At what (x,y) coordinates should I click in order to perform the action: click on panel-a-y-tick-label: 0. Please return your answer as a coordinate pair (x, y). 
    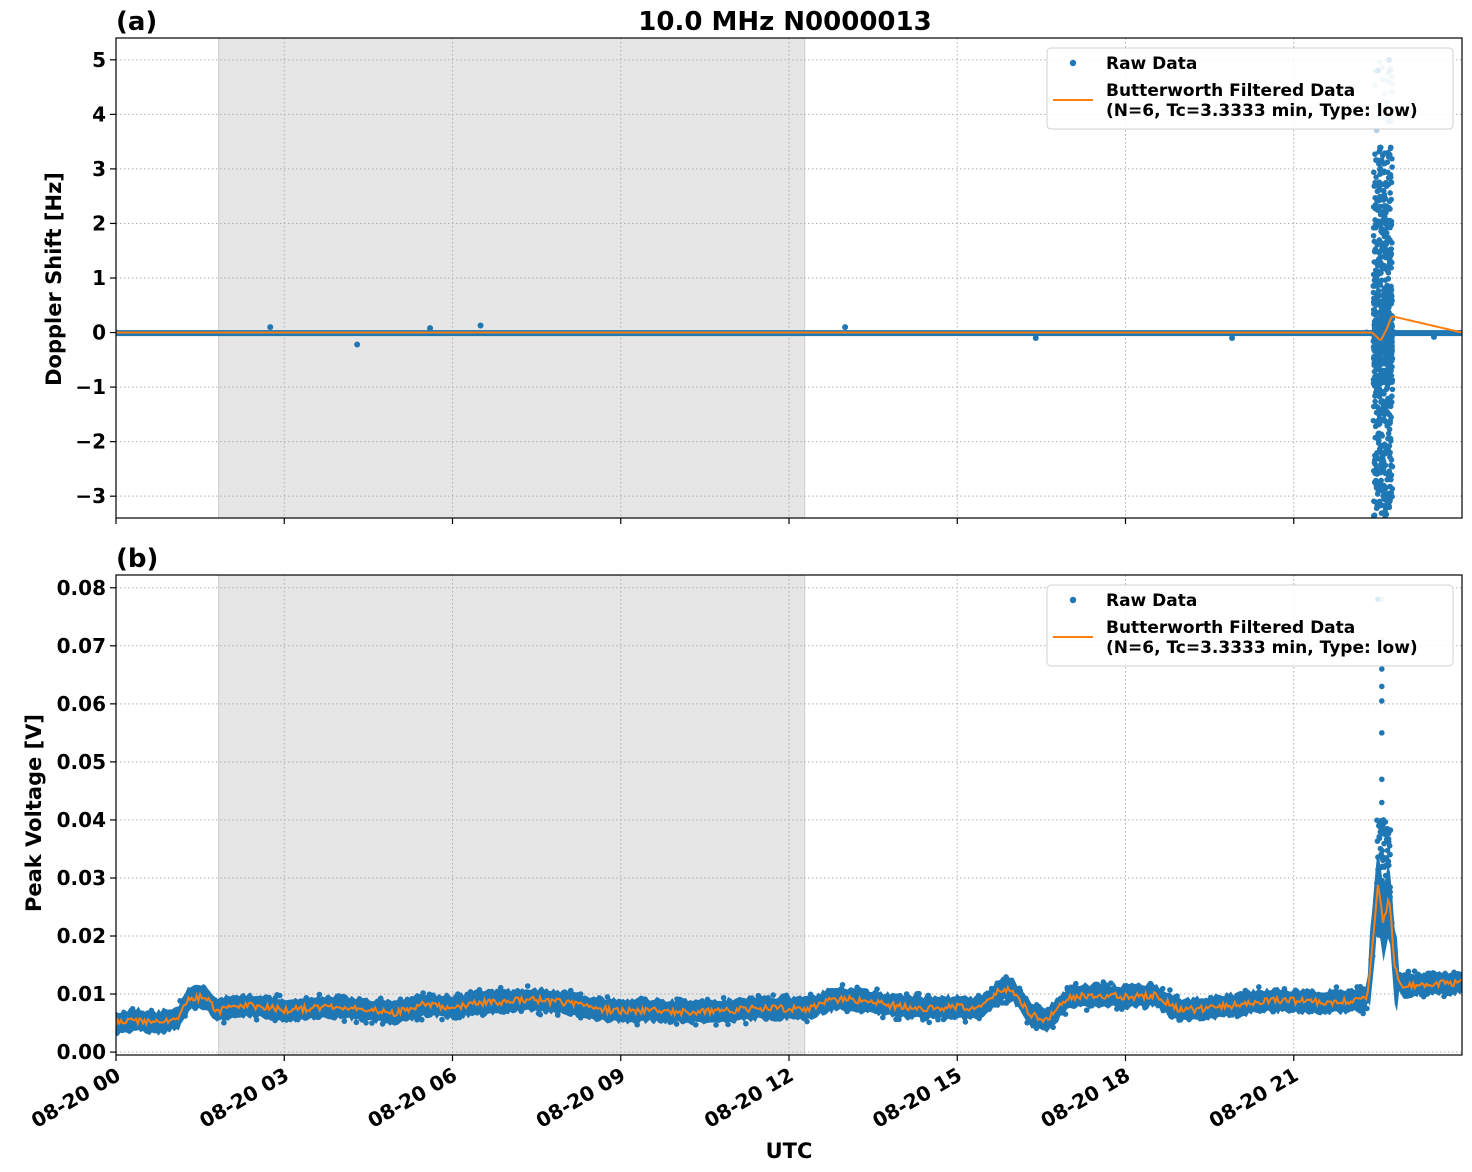
    Looking at the image, I should click on (99, 333).